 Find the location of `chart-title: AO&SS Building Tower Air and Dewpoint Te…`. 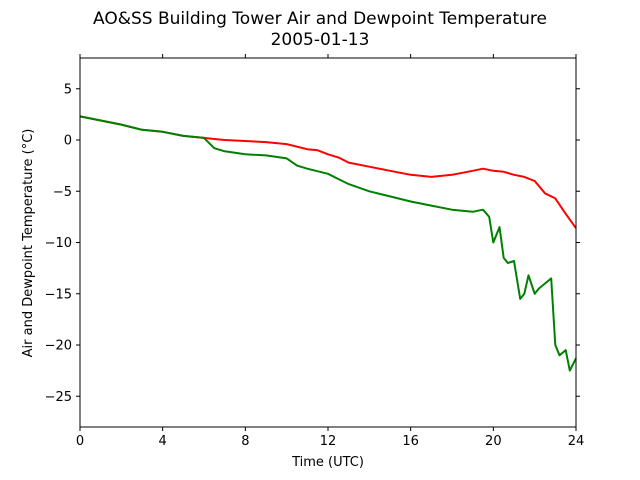

chart-title: AO&SS Building Tower Air and Dewpoint Te… is located at coordinates (320, 19).